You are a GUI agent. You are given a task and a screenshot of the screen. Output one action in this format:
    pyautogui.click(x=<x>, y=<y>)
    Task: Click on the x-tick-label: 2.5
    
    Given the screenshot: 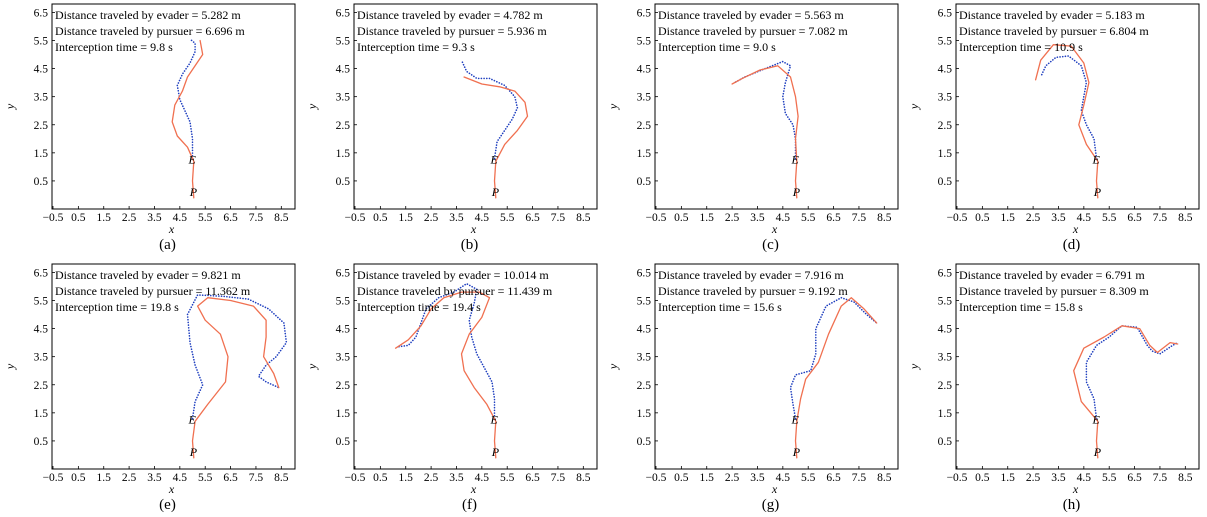 What is the action you would take?
    pyautogui.click(x=129, y=218)
    